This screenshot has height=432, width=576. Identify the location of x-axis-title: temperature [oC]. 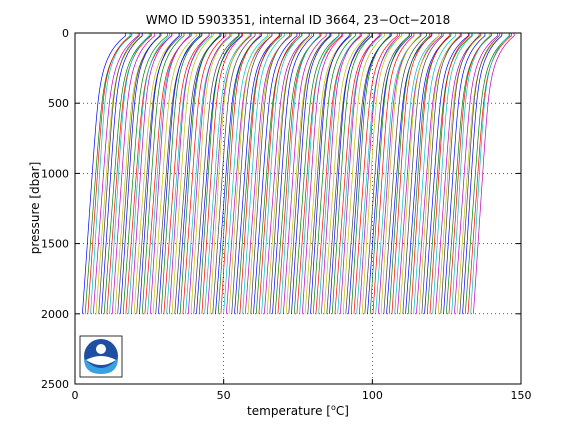
(298, 410).